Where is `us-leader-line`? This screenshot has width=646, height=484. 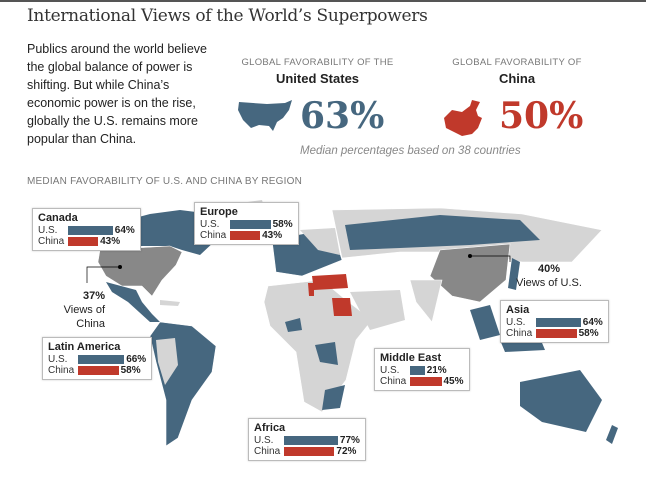 us-leader-line is located at coordinates (103, 274).